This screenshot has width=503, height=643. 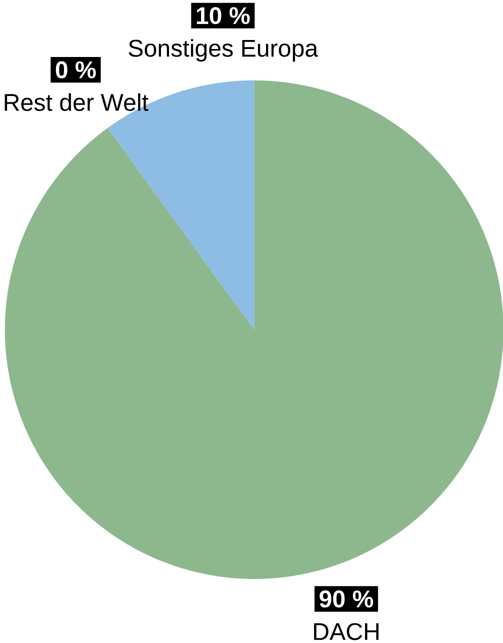 What do you see at coordinates (346, 599) in the screenshot?
I see `data-label: 90 %` at bounding box center [346, 599].